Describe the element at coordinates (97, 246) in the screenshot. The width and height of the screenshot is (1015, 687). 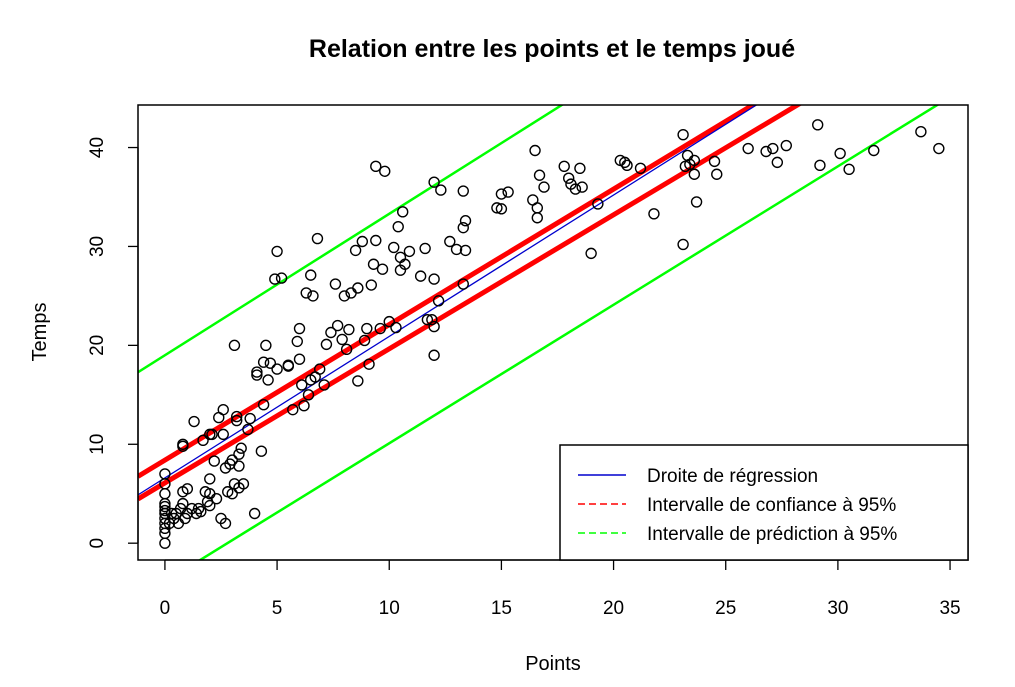
I see `y-tick-label: 30` at that location.